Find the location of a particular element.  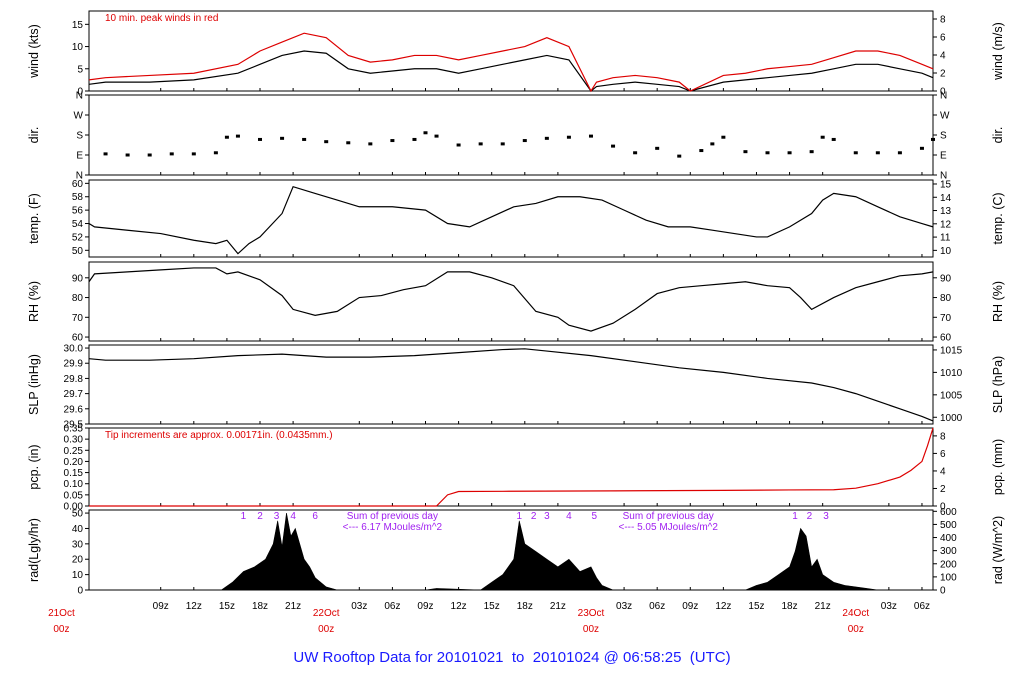

y-tick-label-left: 0.00 is located at coordinates (74, 507).